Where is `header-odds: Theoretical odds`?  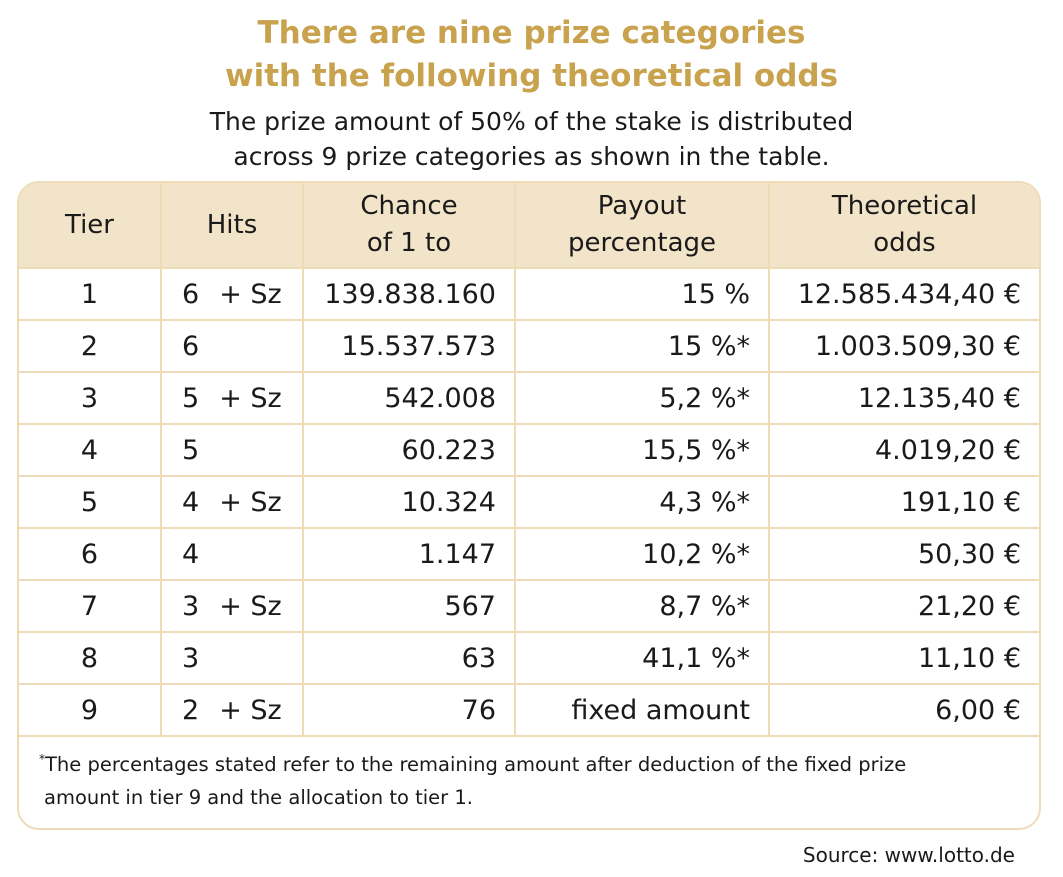
header-odds: Theoretical odds is located at coordinates (903, 226).